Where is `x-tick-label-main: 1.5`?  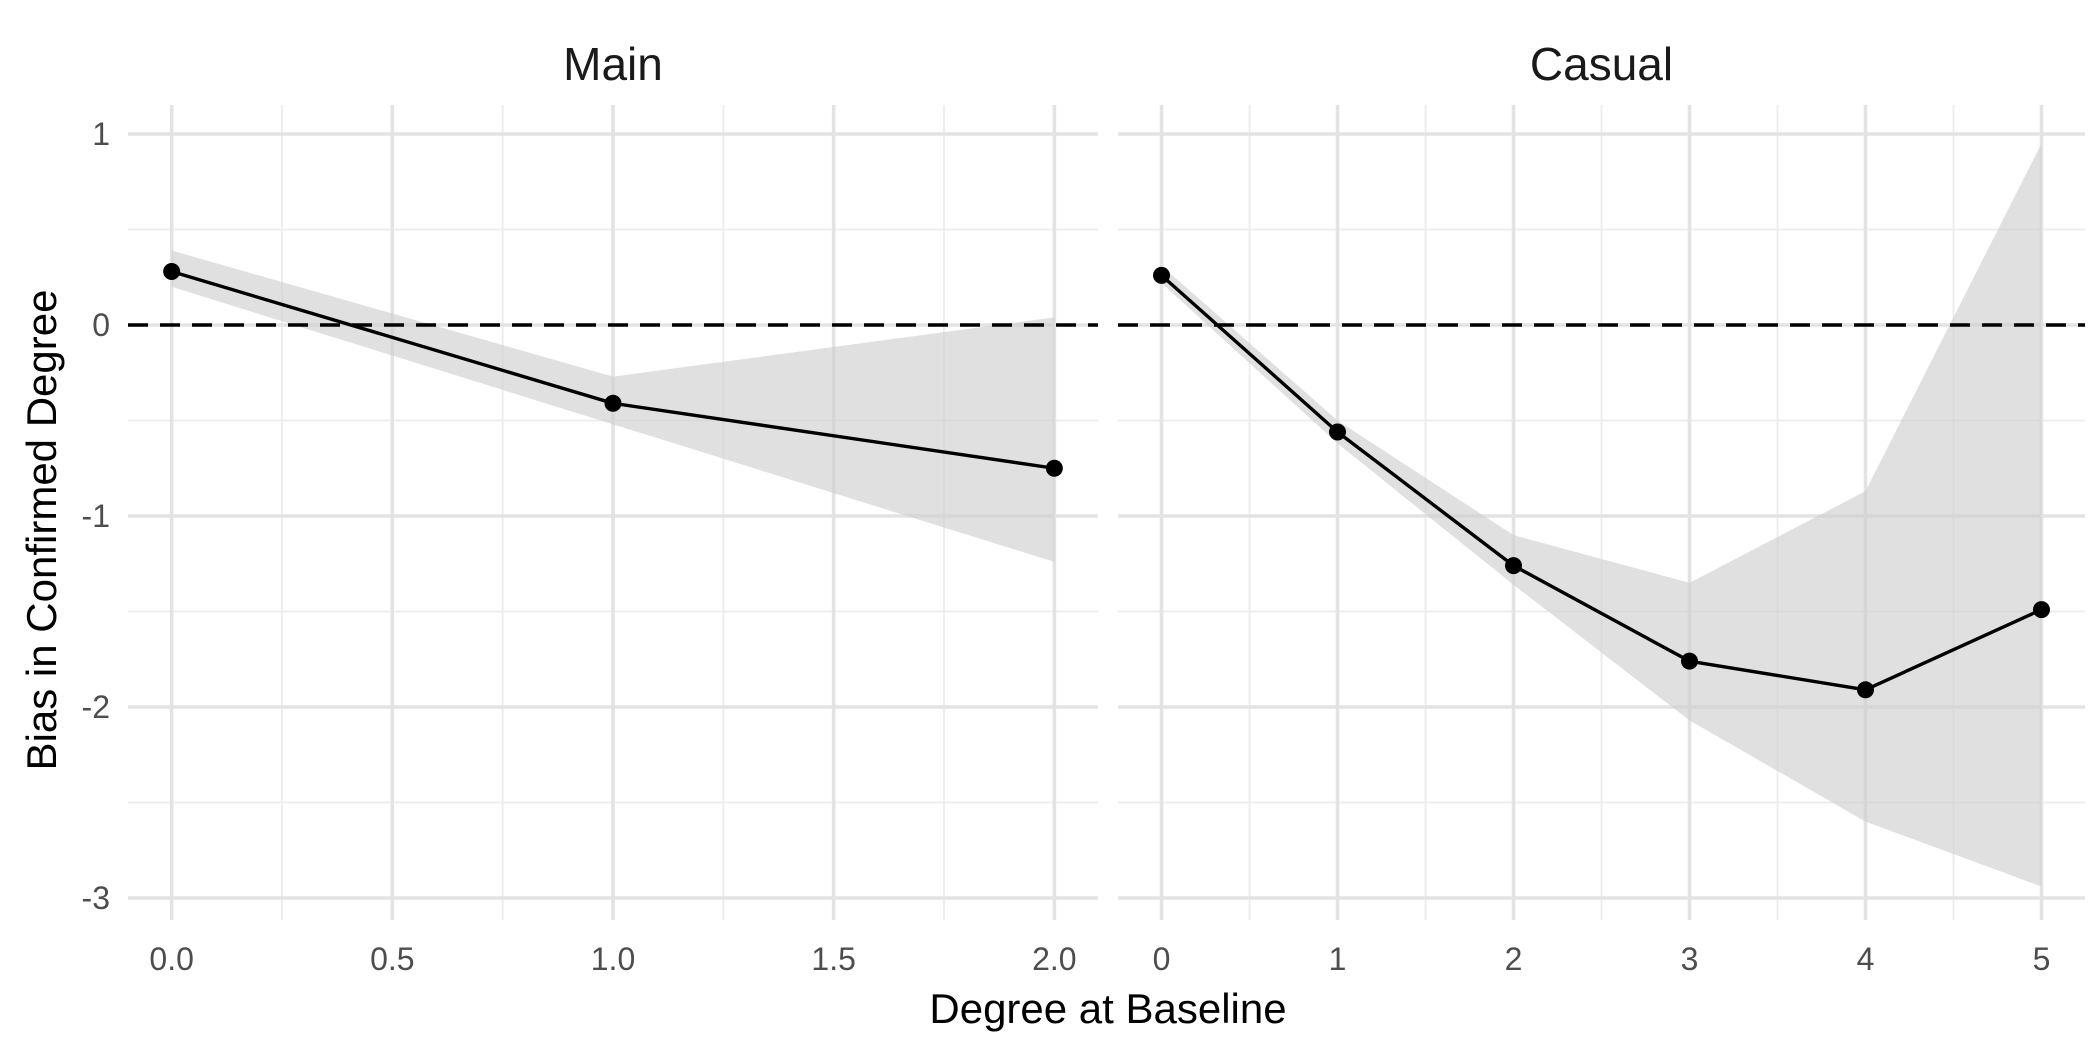 x-tick-label-main: 1.5 is located at coordinates (833, 959).